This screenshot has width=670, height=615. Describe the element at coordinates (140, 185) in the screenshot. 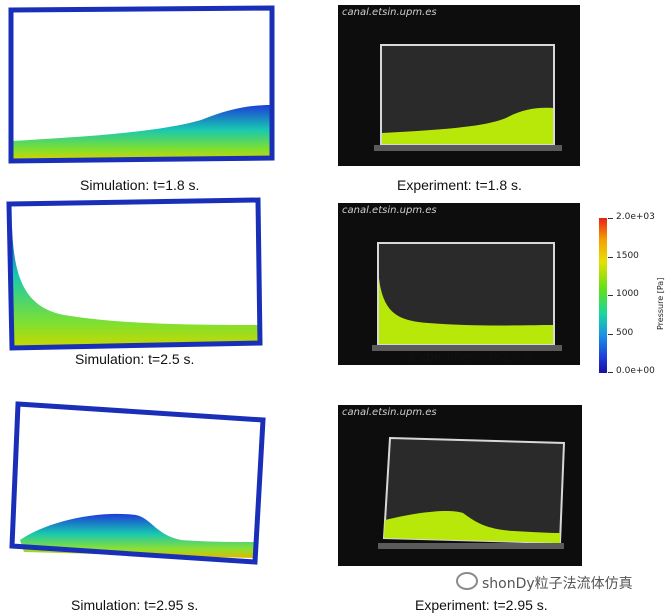

I see `simulation-caption: Simulation: t=1.8 s.` at that location.